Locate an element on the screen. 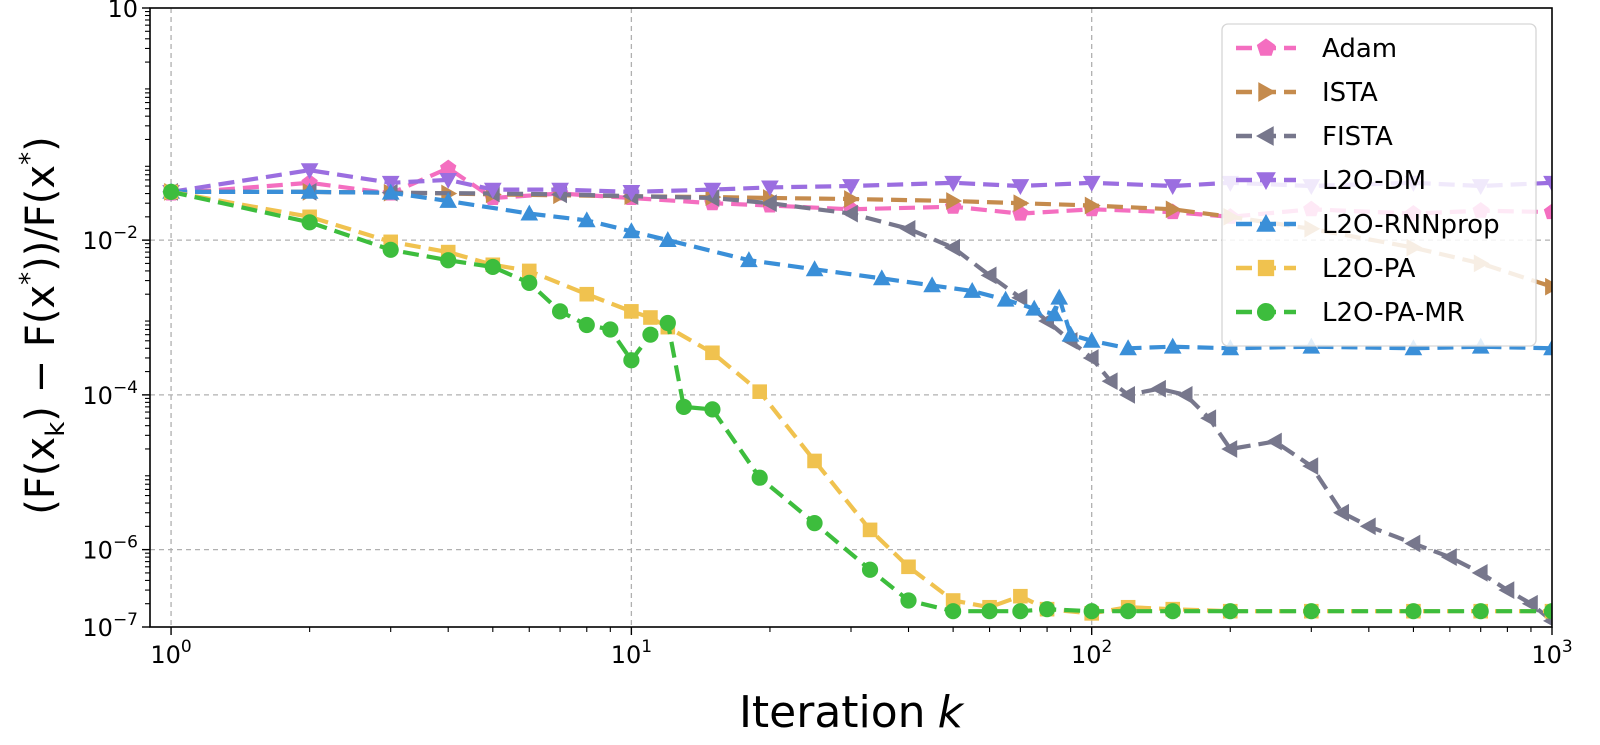 The height and width of the screenshot is (745, 1600). y-tick-label: 10⁻² is located at coordinates (110, 239).